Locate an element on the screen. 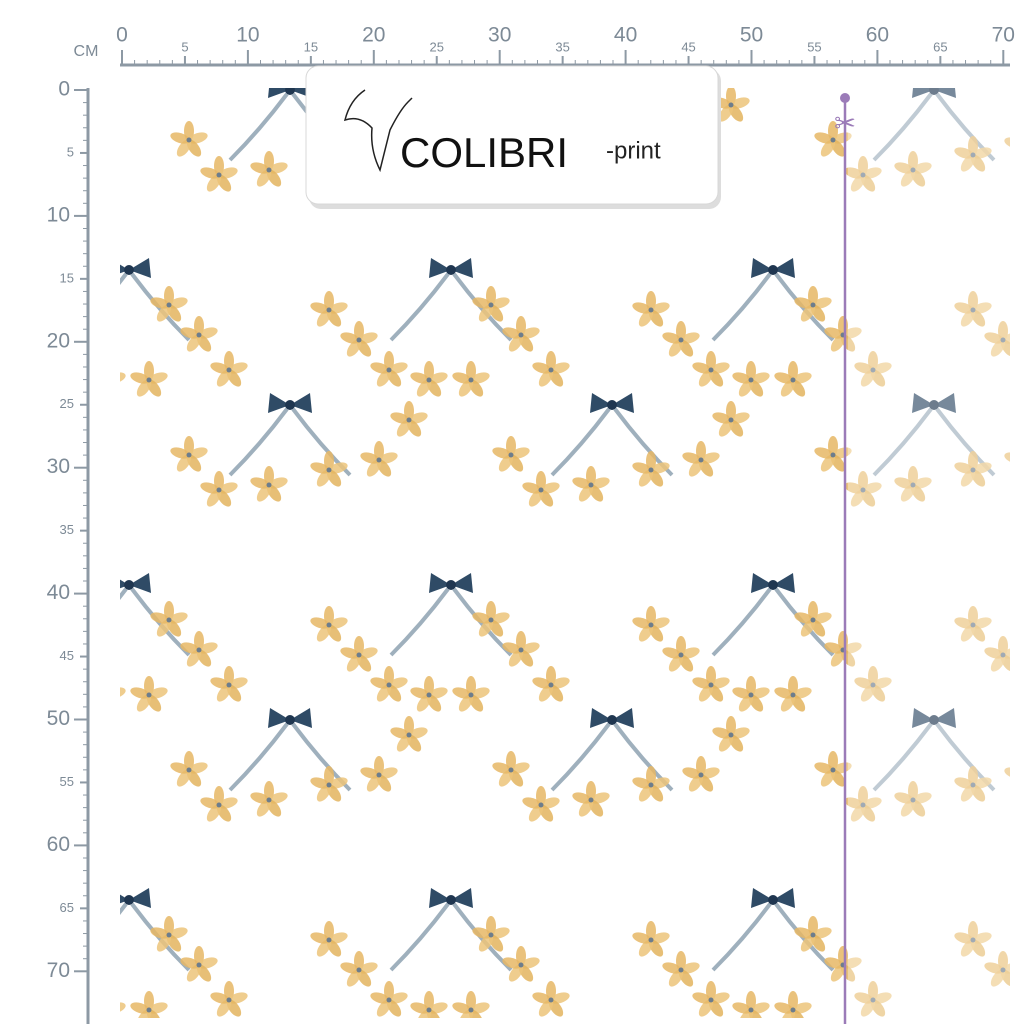 This screenshot has height=1024, width=1024. top-label: 70 is located at coordinates (1003, 35).